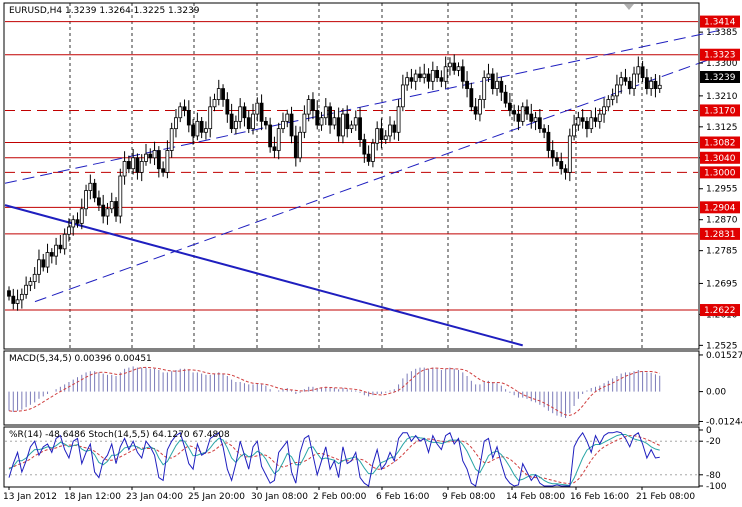  Describe the element at coordinates (340, 497) in the screenshot. I see `time-label: 2 Feb 00:00` at that location.